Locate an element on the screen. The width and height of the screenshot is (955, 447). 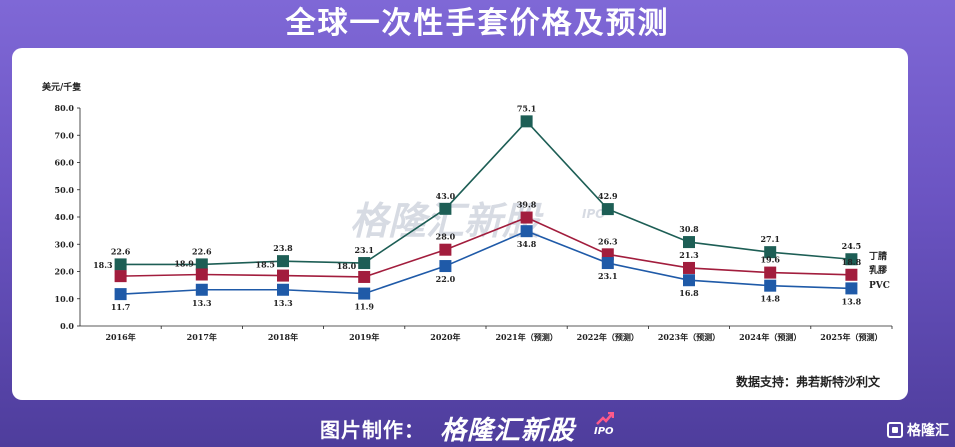
x-tick-label: 2023年（预测） is located at coordinates (689, 337).